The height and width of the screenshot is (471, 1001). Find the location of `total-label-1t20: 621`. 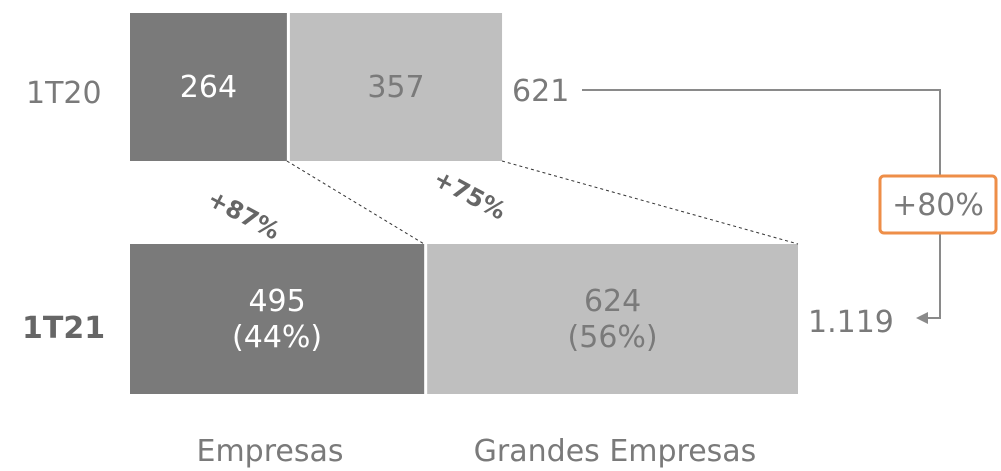

total-label-1t20: 621 is located at coordinates (540, 91).